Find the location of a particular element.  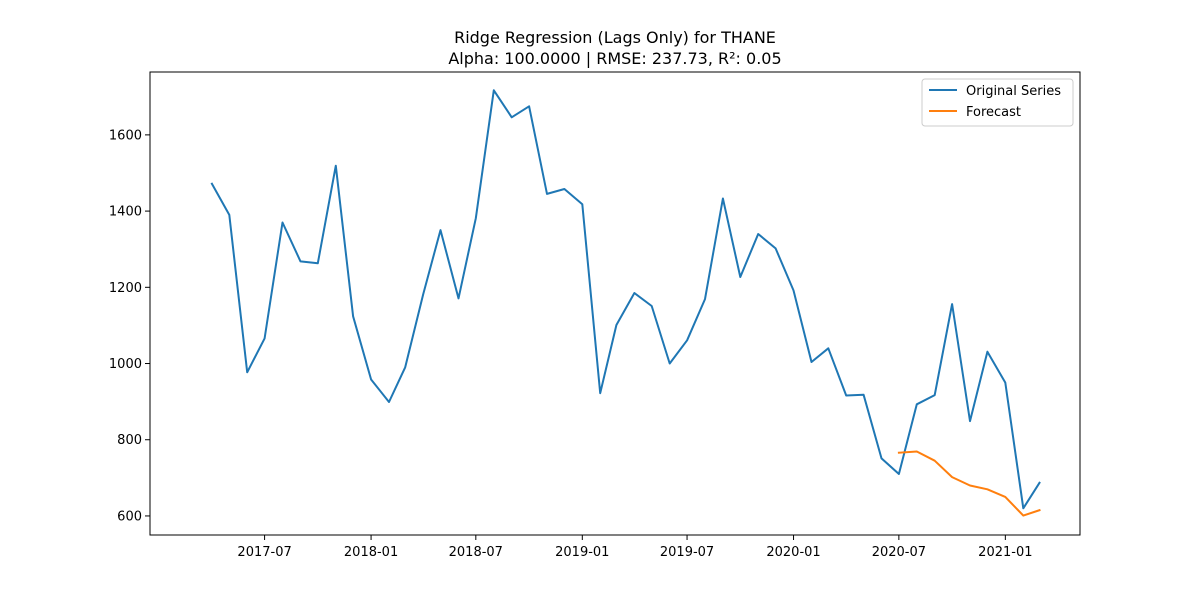

x-tick-label: 2017-07 is located at coordinates (264, 552).